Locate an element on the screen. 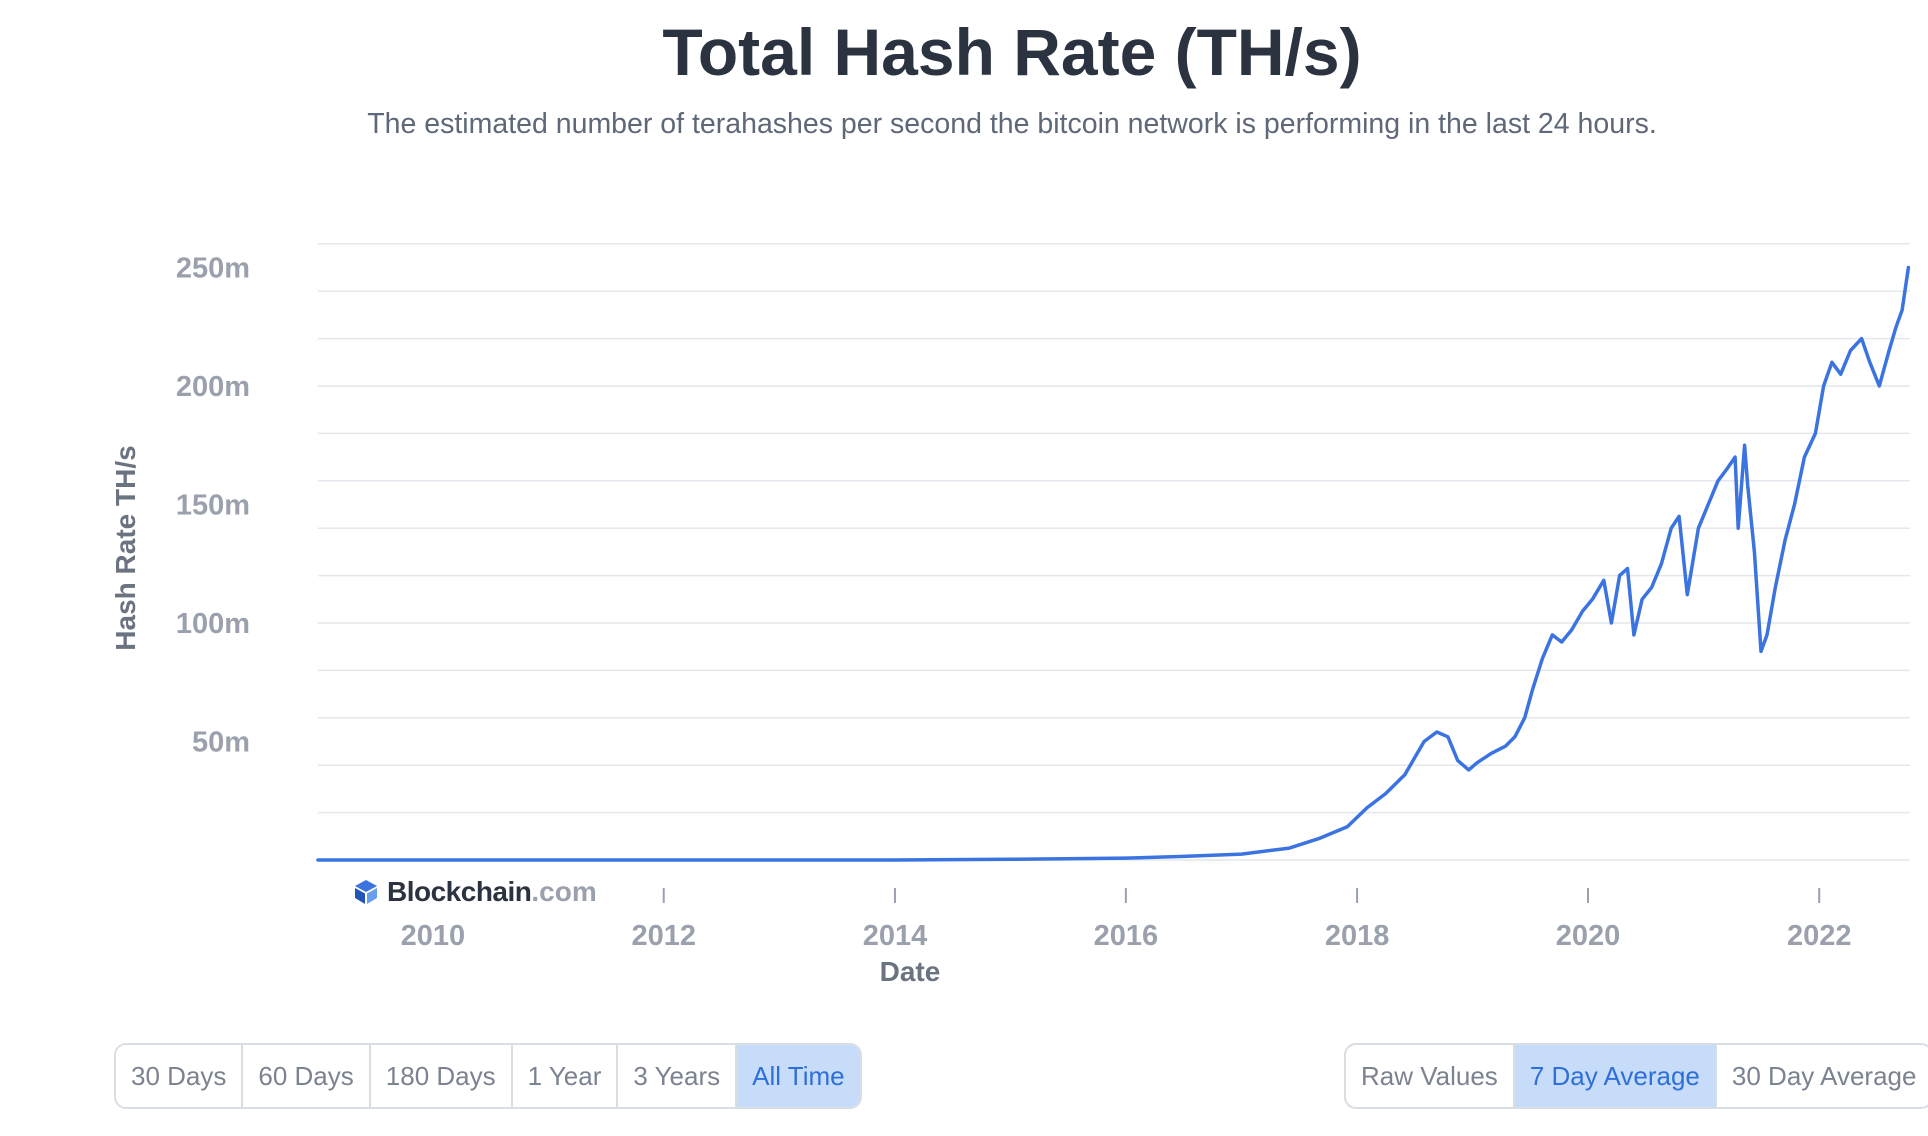  range-all-time-button: All Time is located at coordinates (798, 1076).